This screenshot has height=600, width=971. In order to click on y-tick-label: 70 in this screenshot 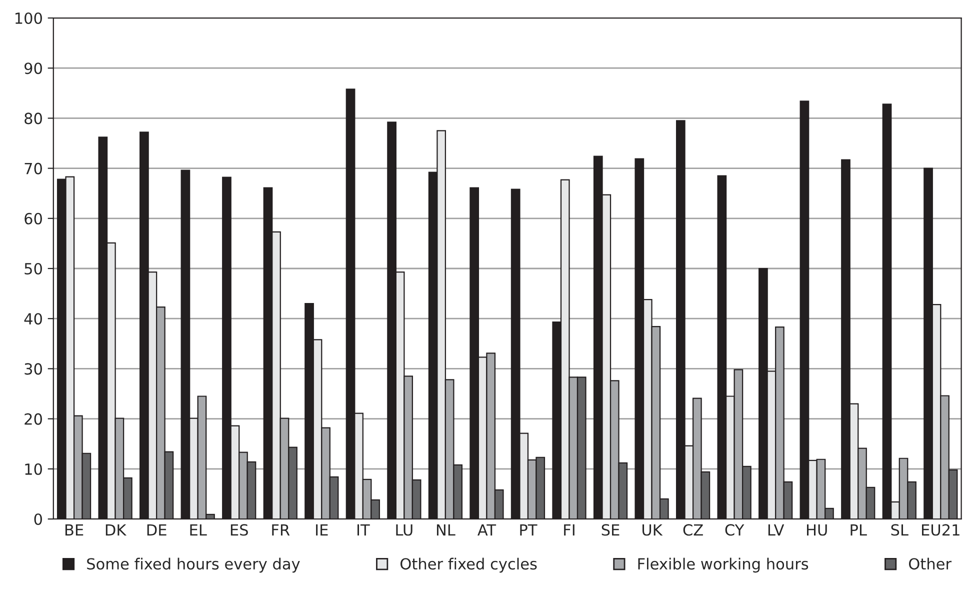, I will do `click(33, 168)`.